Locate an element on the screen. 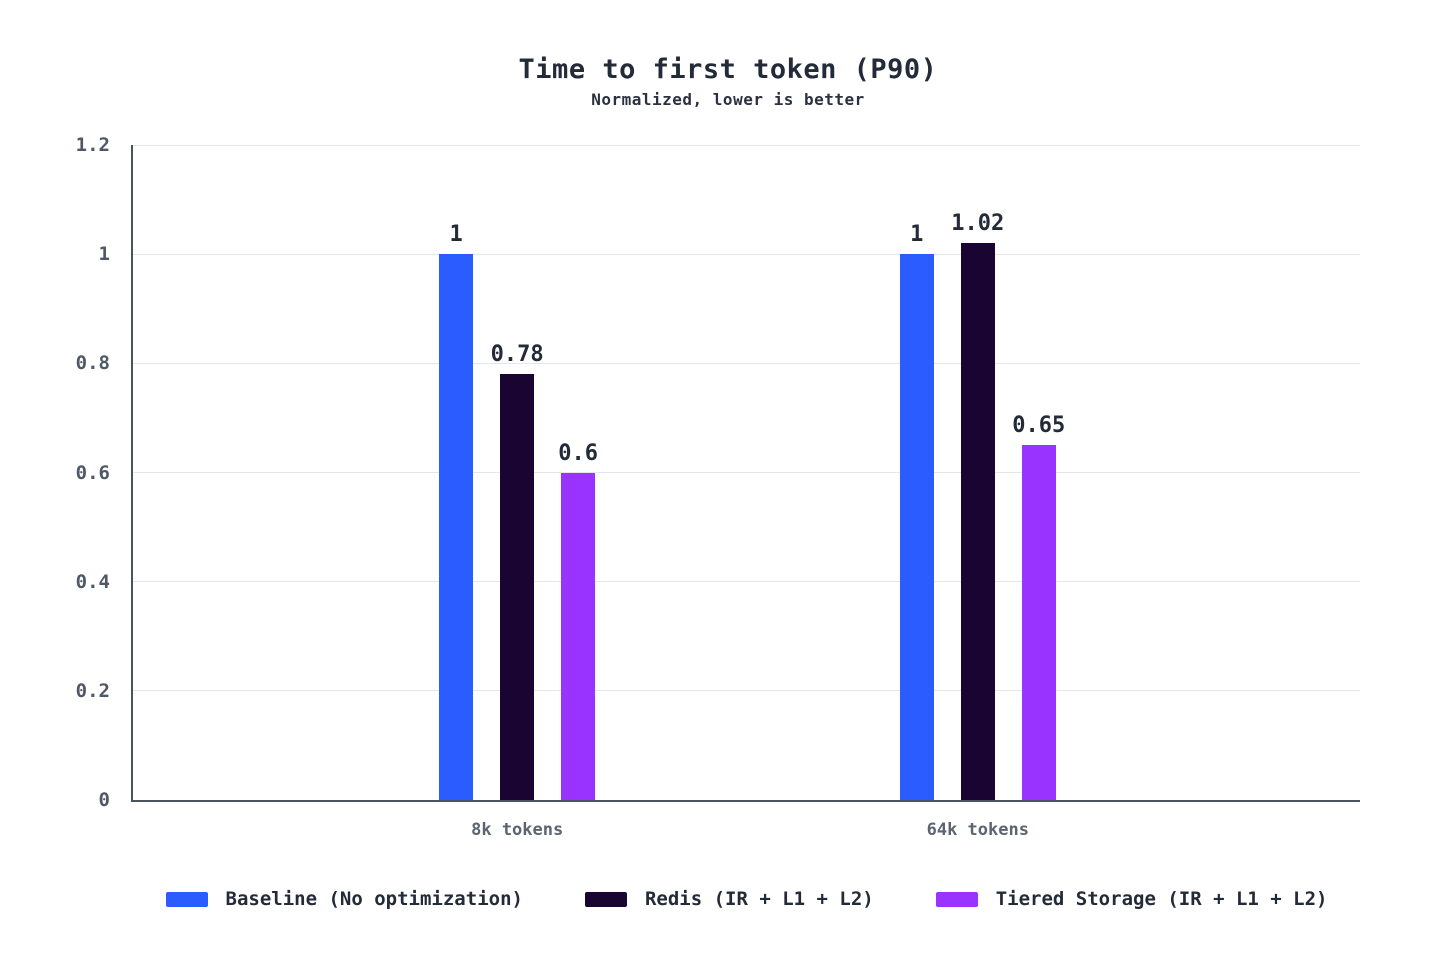 This screenshot has width=1431, height=978. legend-label: Baseline (No optimization) is located at coordinates (374, 899).